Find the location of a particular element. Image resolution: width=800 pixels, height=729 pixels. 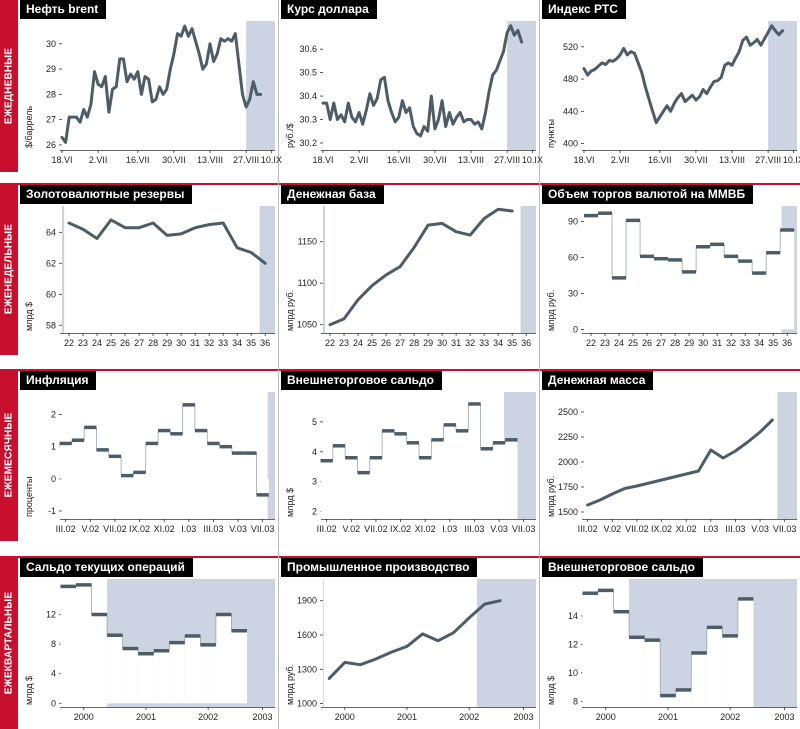

y-tick-label: 2500 is located at coordinates (568, 412).